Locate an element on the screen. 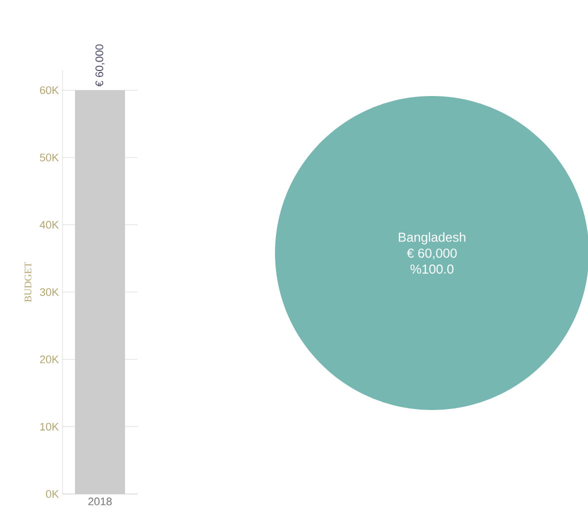 This screenshot has height=520, width=588. y-tick-label: 30K is located at coordinates (49, 292).